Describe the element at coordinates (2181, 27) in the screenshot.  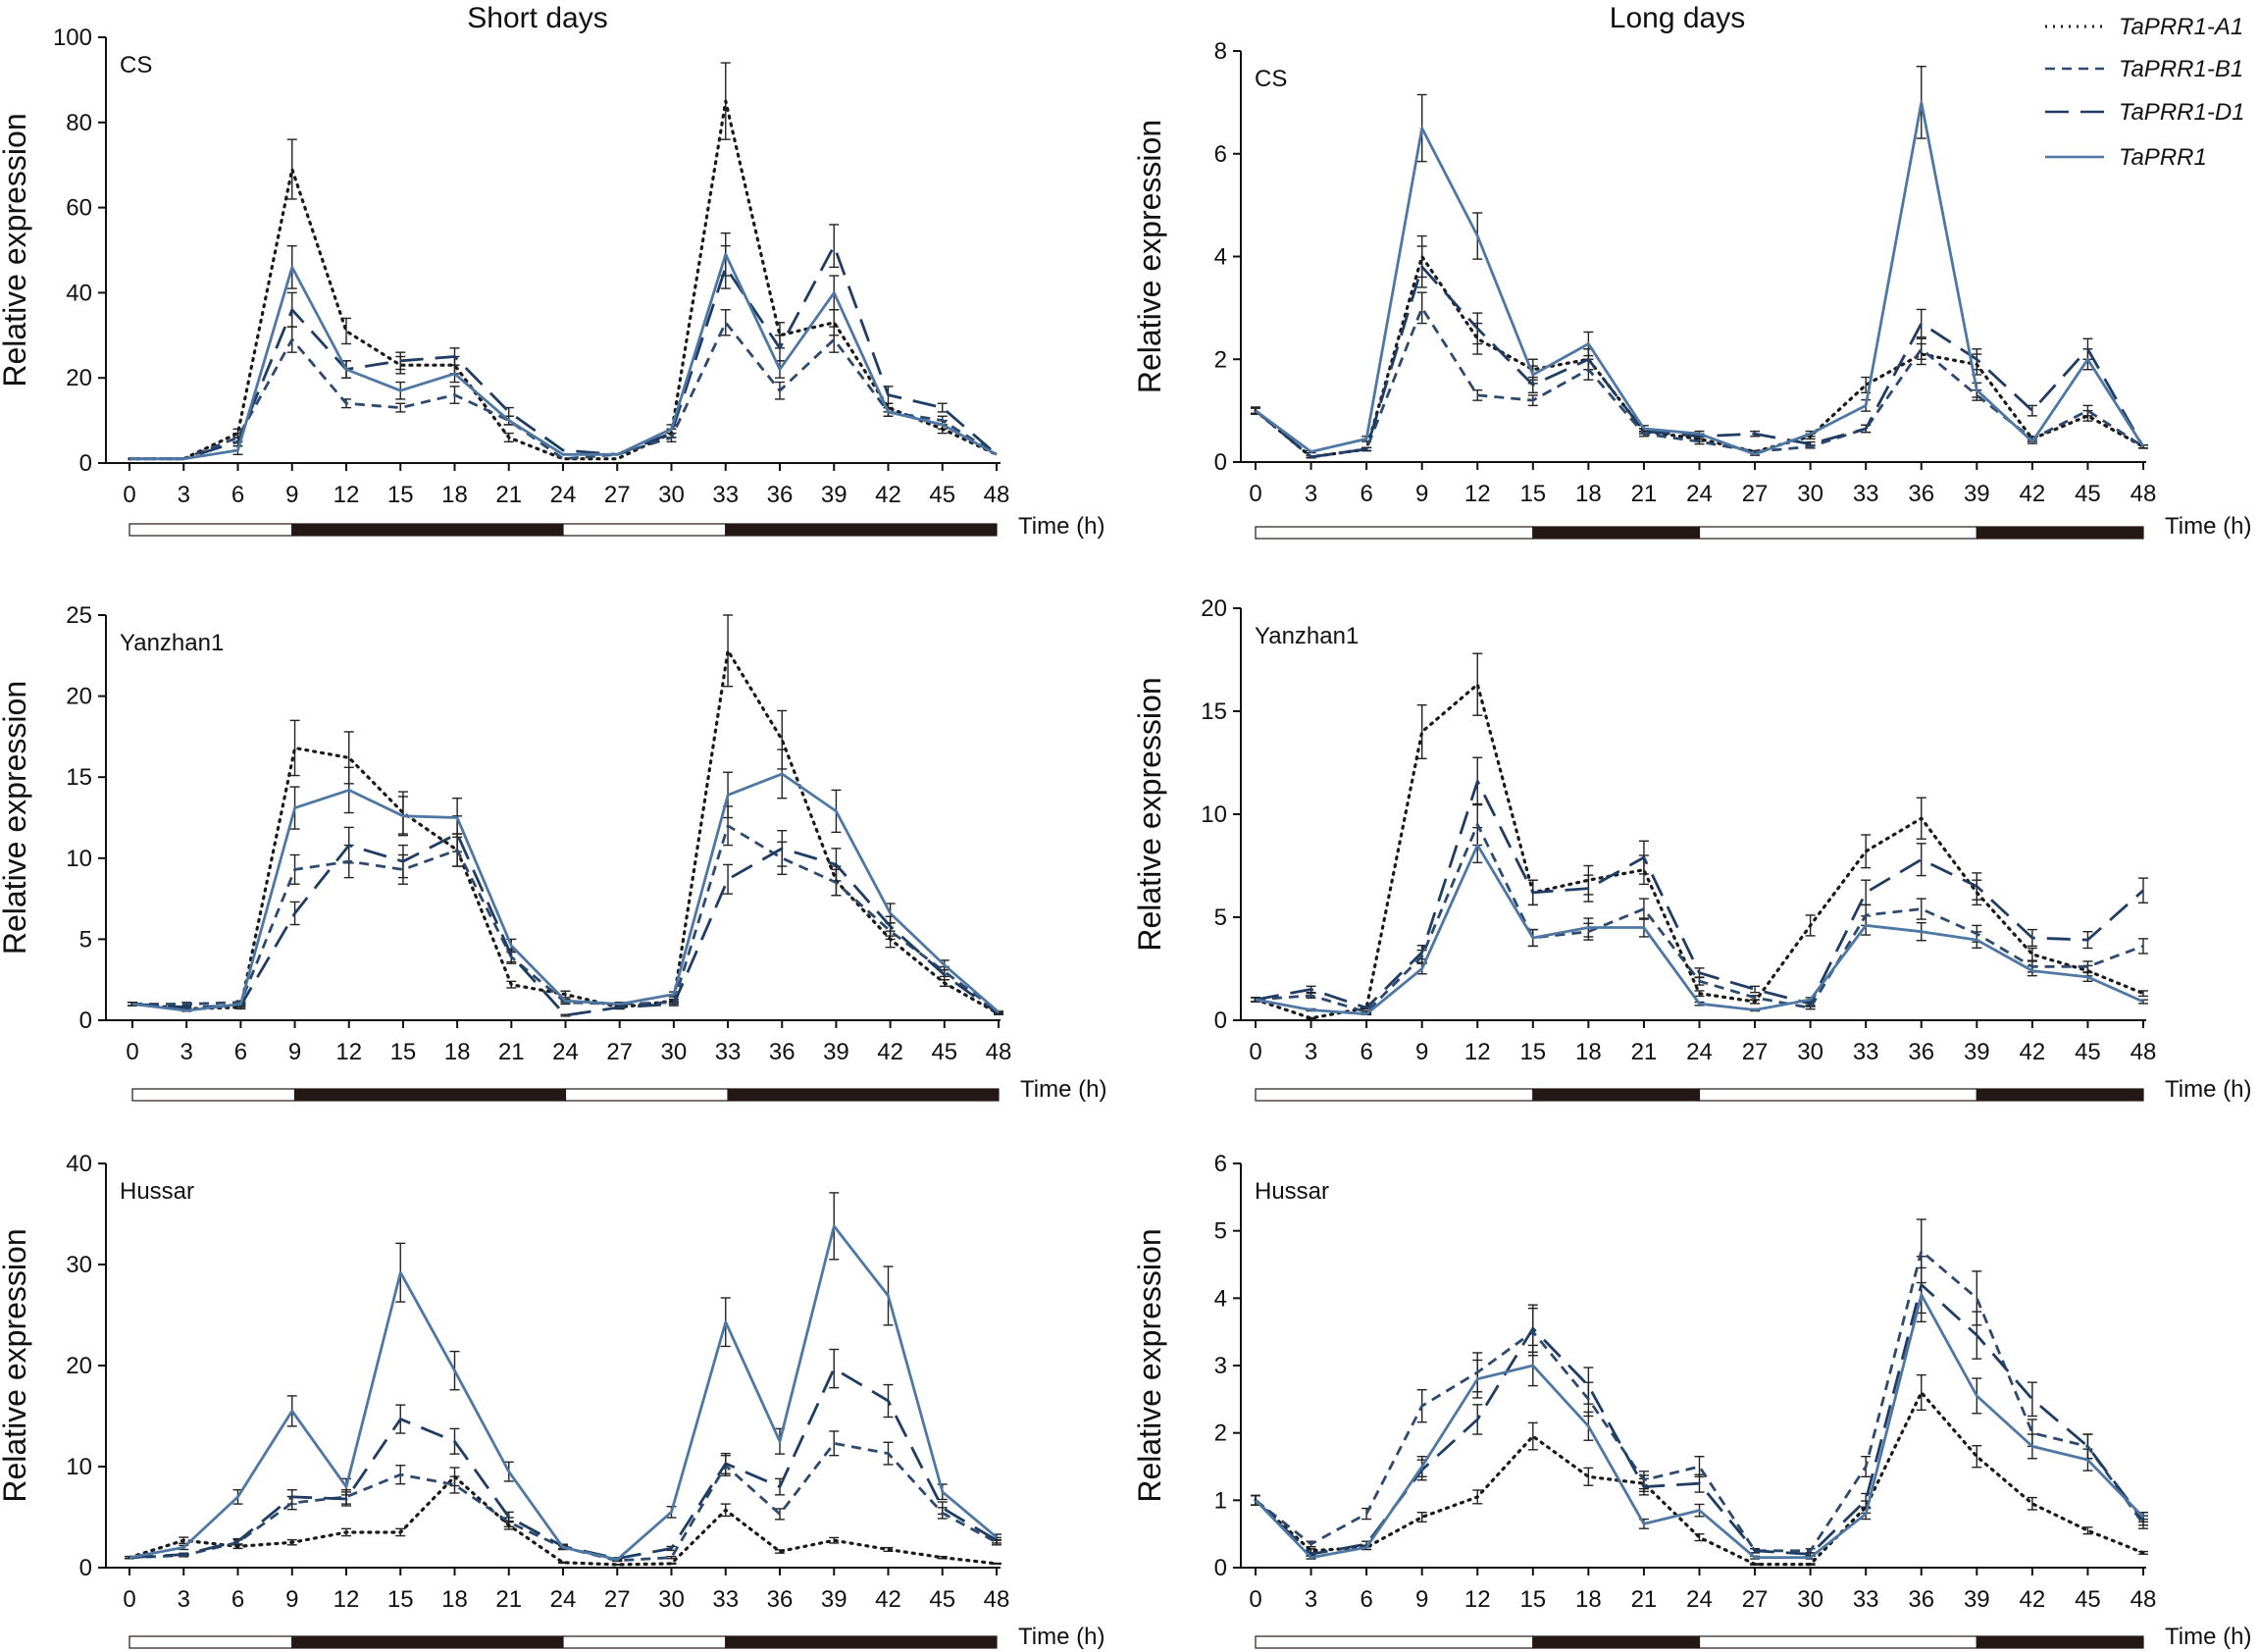
I see `legend-label-a1: TaPRR1-A1` at that location.